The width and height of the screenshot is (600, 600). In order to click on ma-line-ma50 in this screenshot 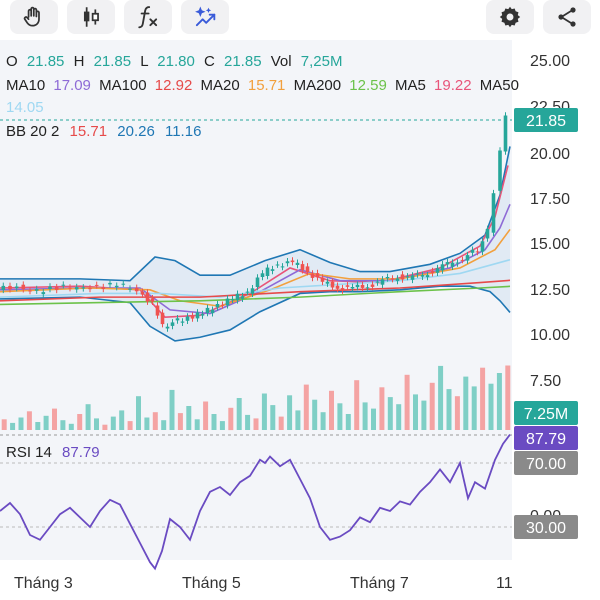, I will do `click(255, 278)`.